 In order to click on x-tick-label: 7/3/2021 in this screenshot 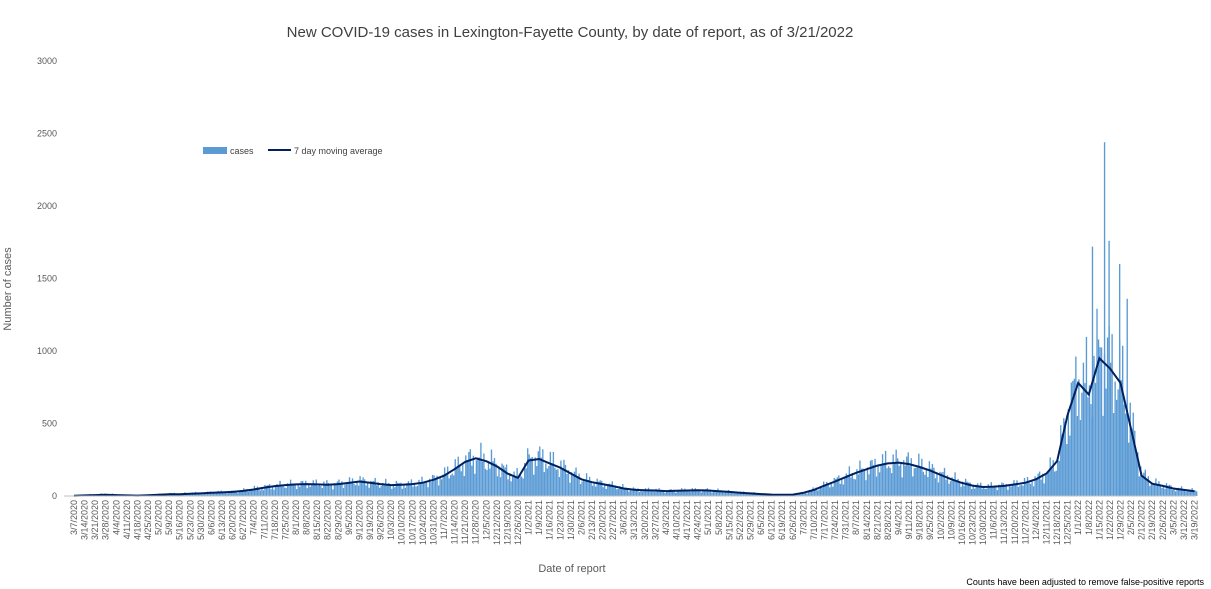, I will do `click(803, 517)`.